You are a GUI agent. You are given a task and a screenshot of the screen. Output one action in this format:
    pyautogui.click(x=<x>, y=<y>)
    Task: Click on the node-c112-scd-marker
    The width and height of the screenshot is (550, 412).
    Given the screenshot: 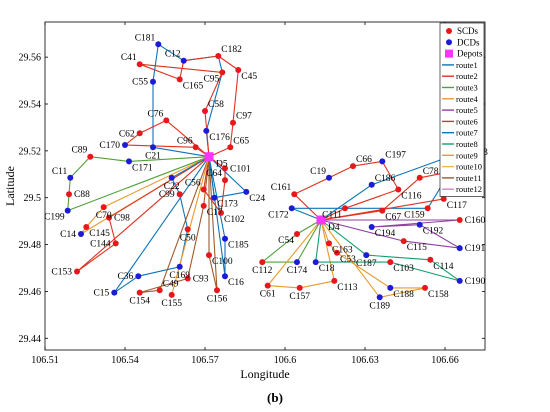 What is the action you would take?
    pyautogui.click(x=262, y=262)
    